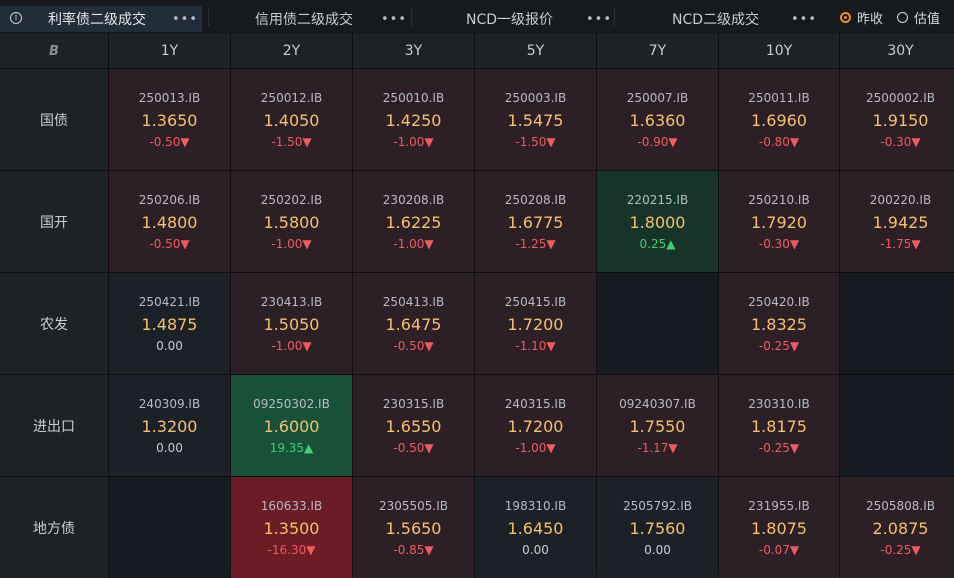  Describe the element at coordinates (291, 425) in the screenshot. I see `quote-cell: 09250302.IB 1.6000 19.35▲` at that location.